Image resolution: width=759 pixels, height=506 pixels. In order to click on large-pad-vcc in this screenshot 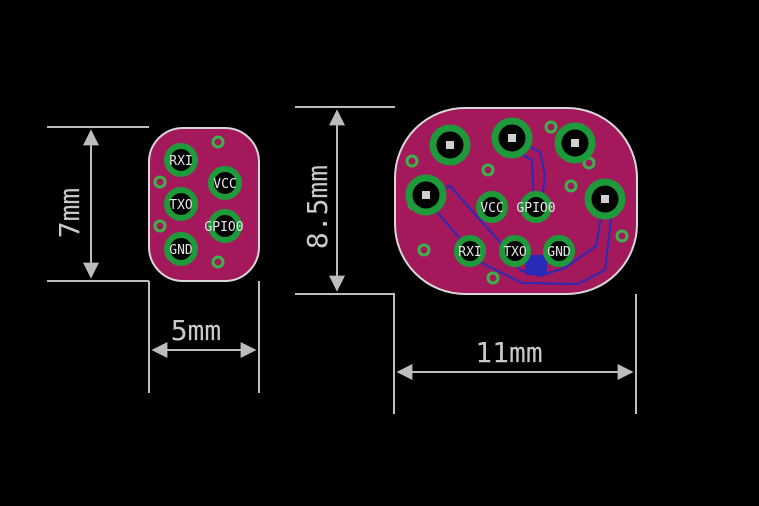, I will do `click(492, 207)`.